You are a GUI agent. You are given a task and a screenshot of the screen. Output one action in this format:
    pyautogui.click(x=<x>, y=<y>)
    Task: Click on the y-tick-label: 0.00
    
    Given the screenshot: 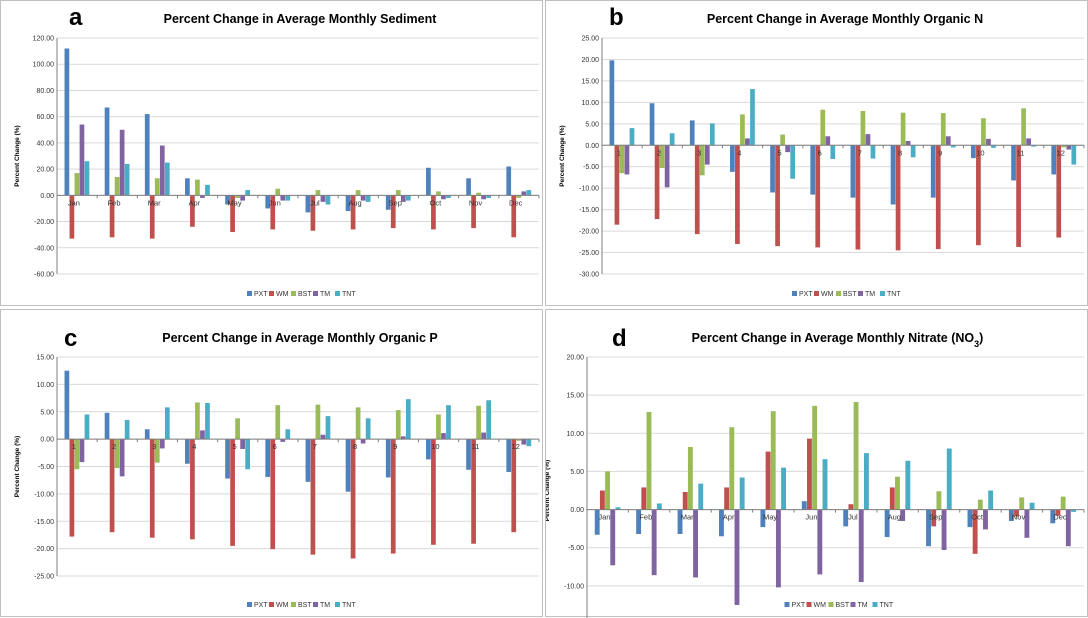 What is the action you would take?
    pyautogui.click(x=577, y=510)
    